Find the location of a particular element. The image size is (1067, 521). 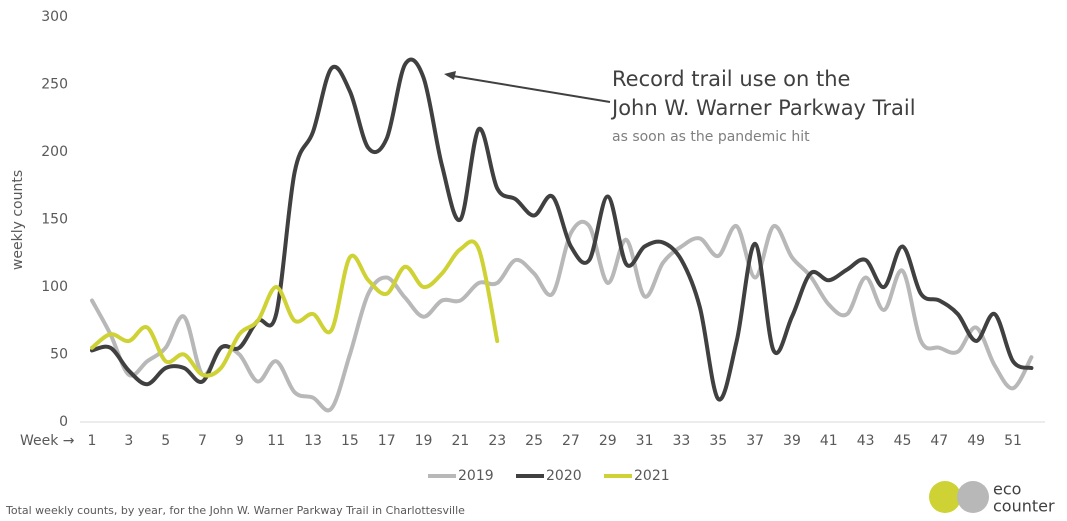

x-tick-label: 39 is located at coordinates (792, 441).